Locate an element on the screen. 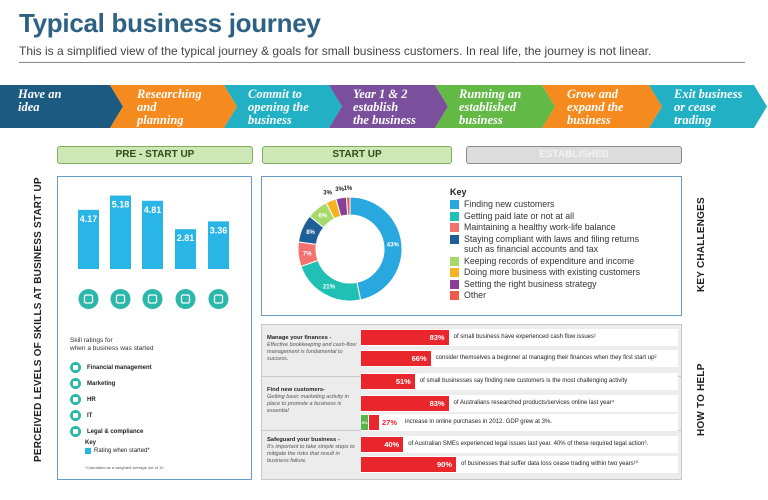  skill-bar-label: 2.81 is located at coordinates (186, 238).